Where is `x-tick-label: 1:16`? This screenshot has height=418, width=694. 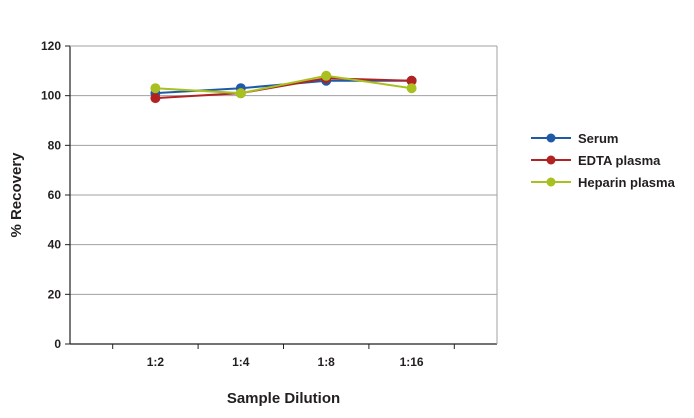 x-tick-label: 1:16 is located at coordinates (412, 362).